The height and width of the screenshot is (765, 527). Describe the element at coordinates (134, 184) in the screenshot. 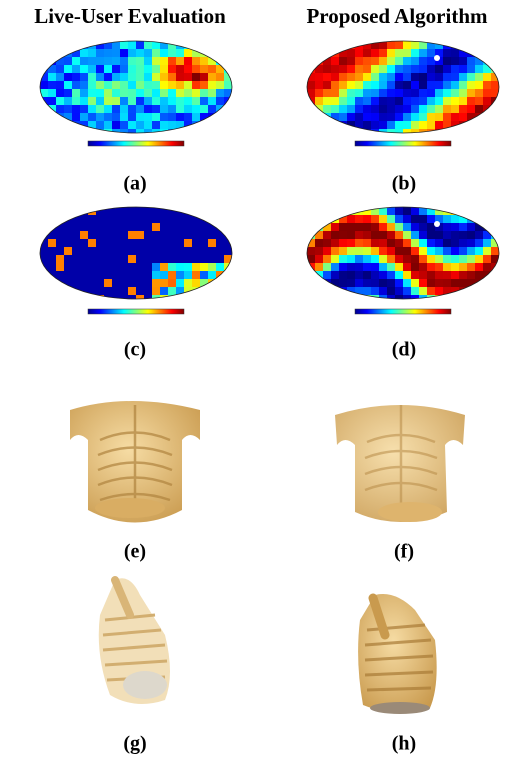

I see `panel-label: (a)` at that location.